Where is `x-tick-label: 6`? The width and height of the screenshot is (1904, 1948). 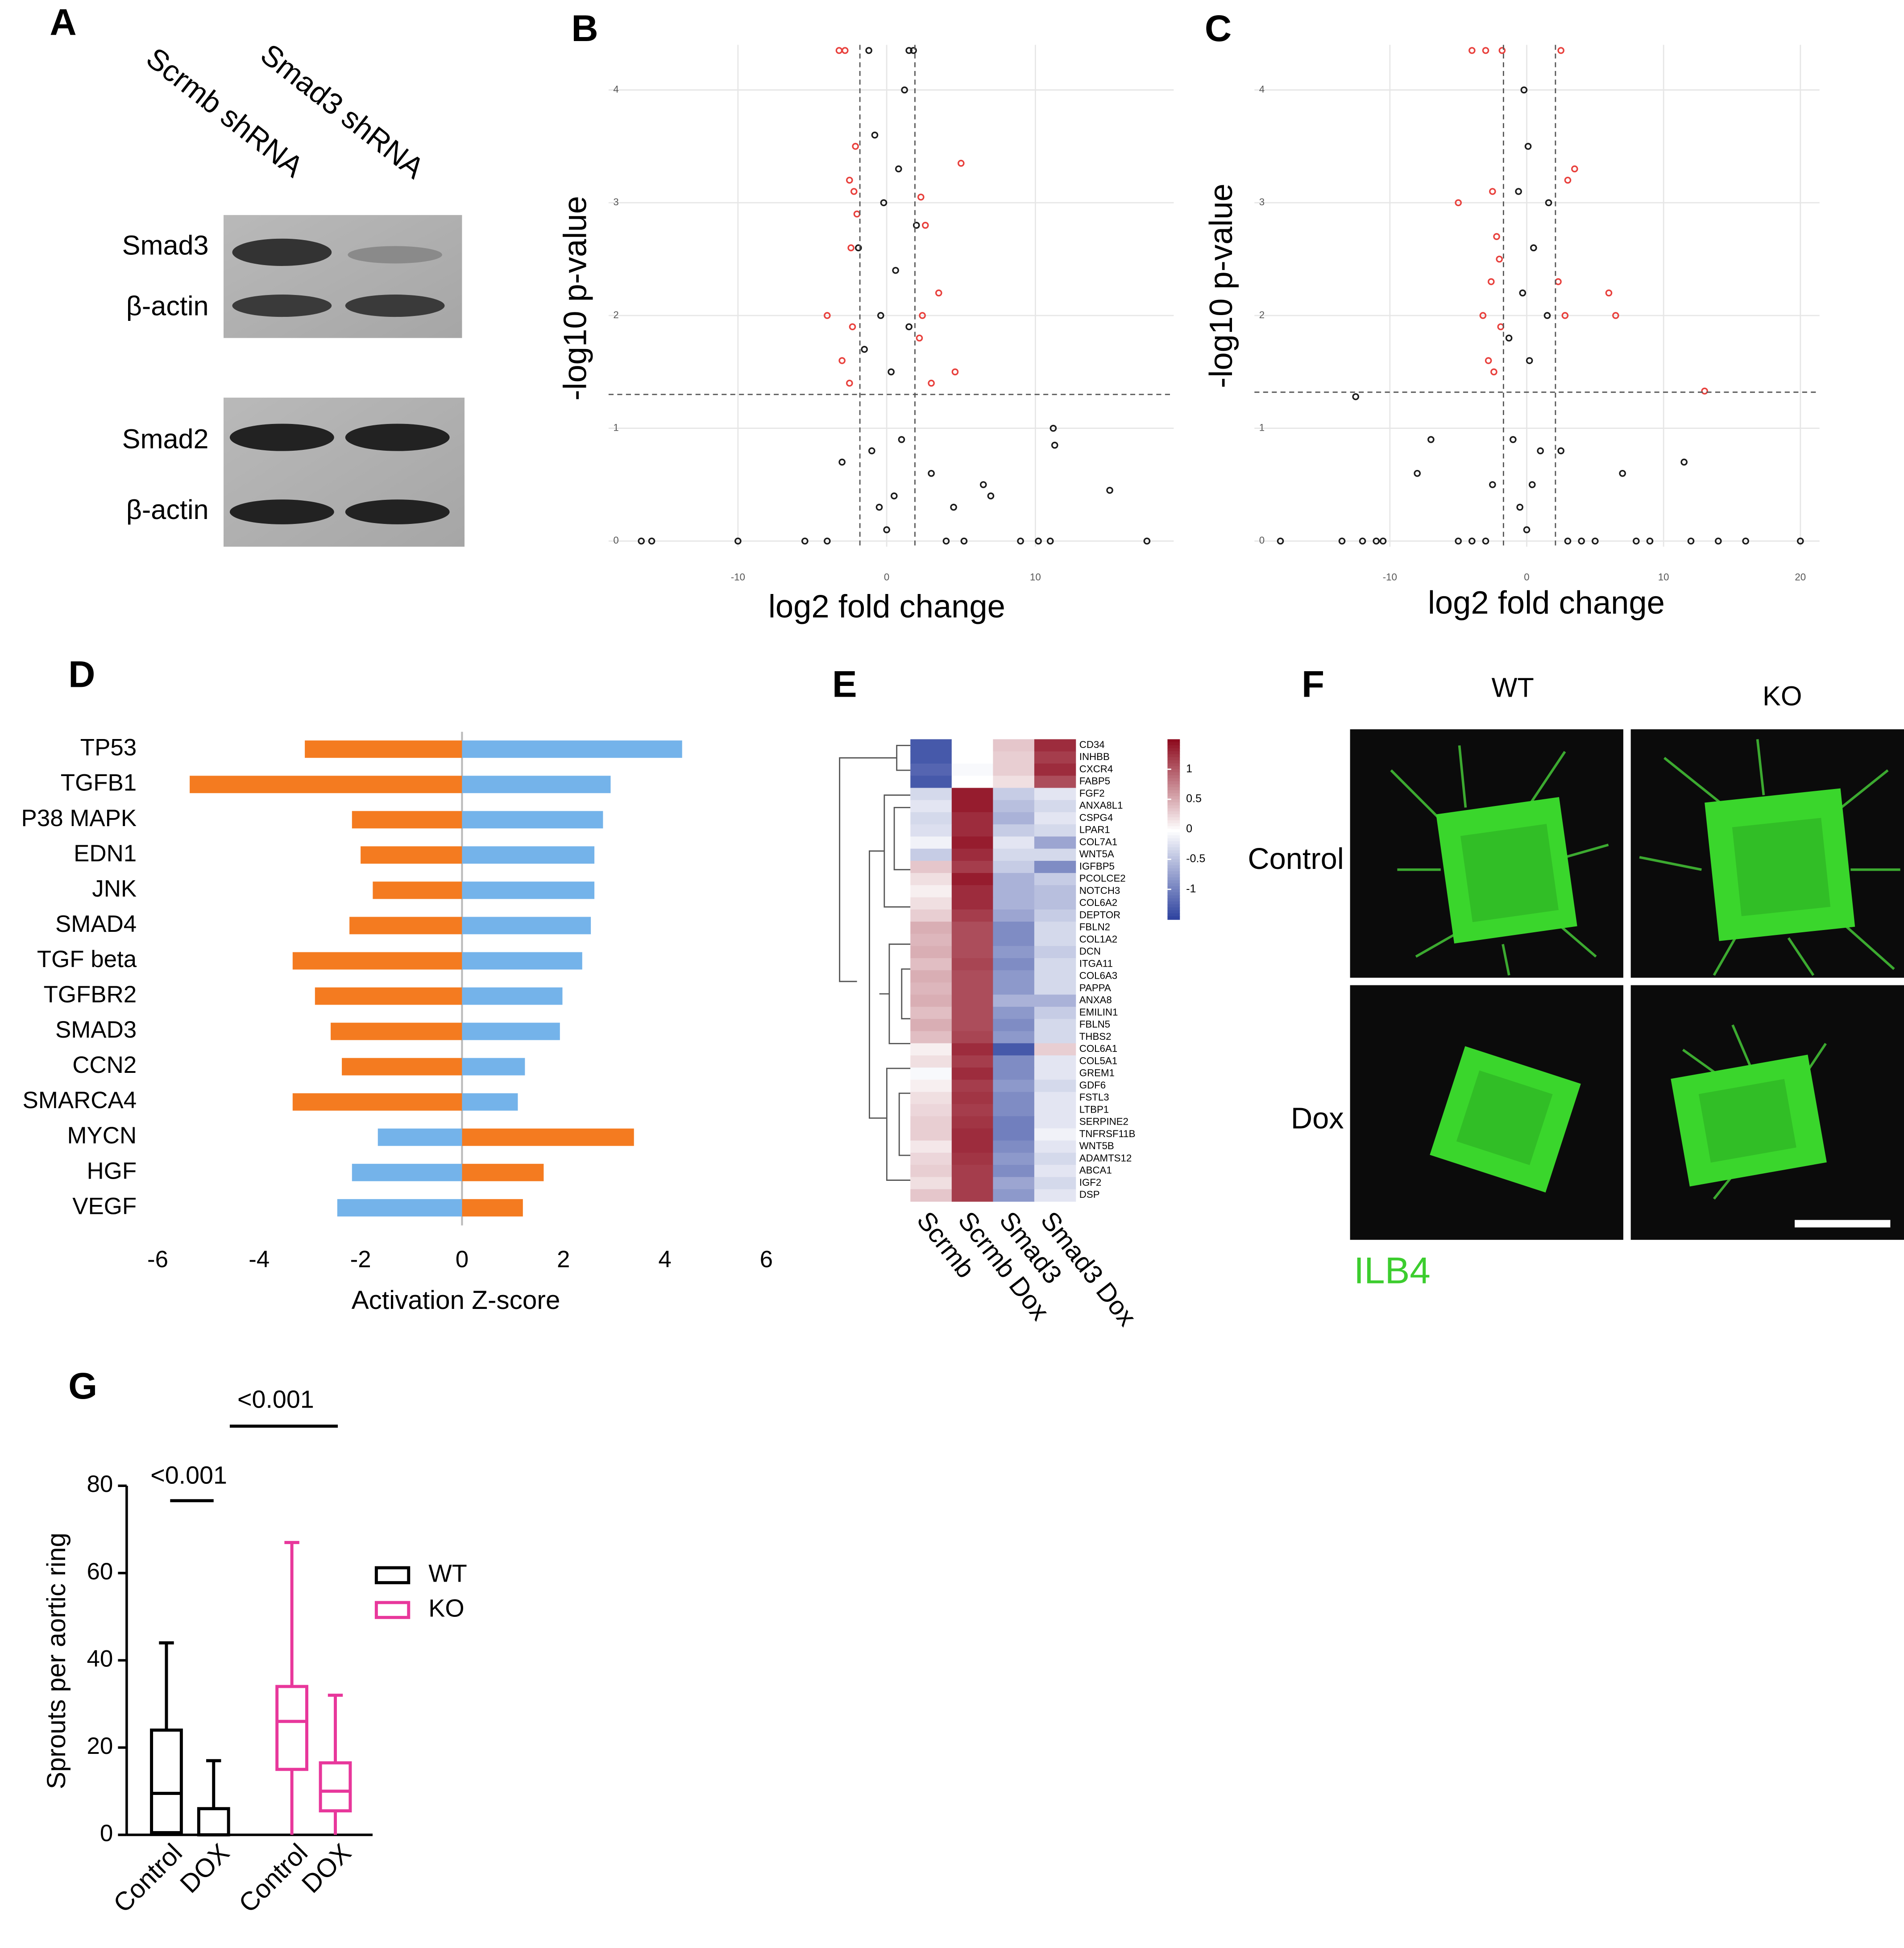
x-tick-label: 6 is located at coordinates (766, 1259).